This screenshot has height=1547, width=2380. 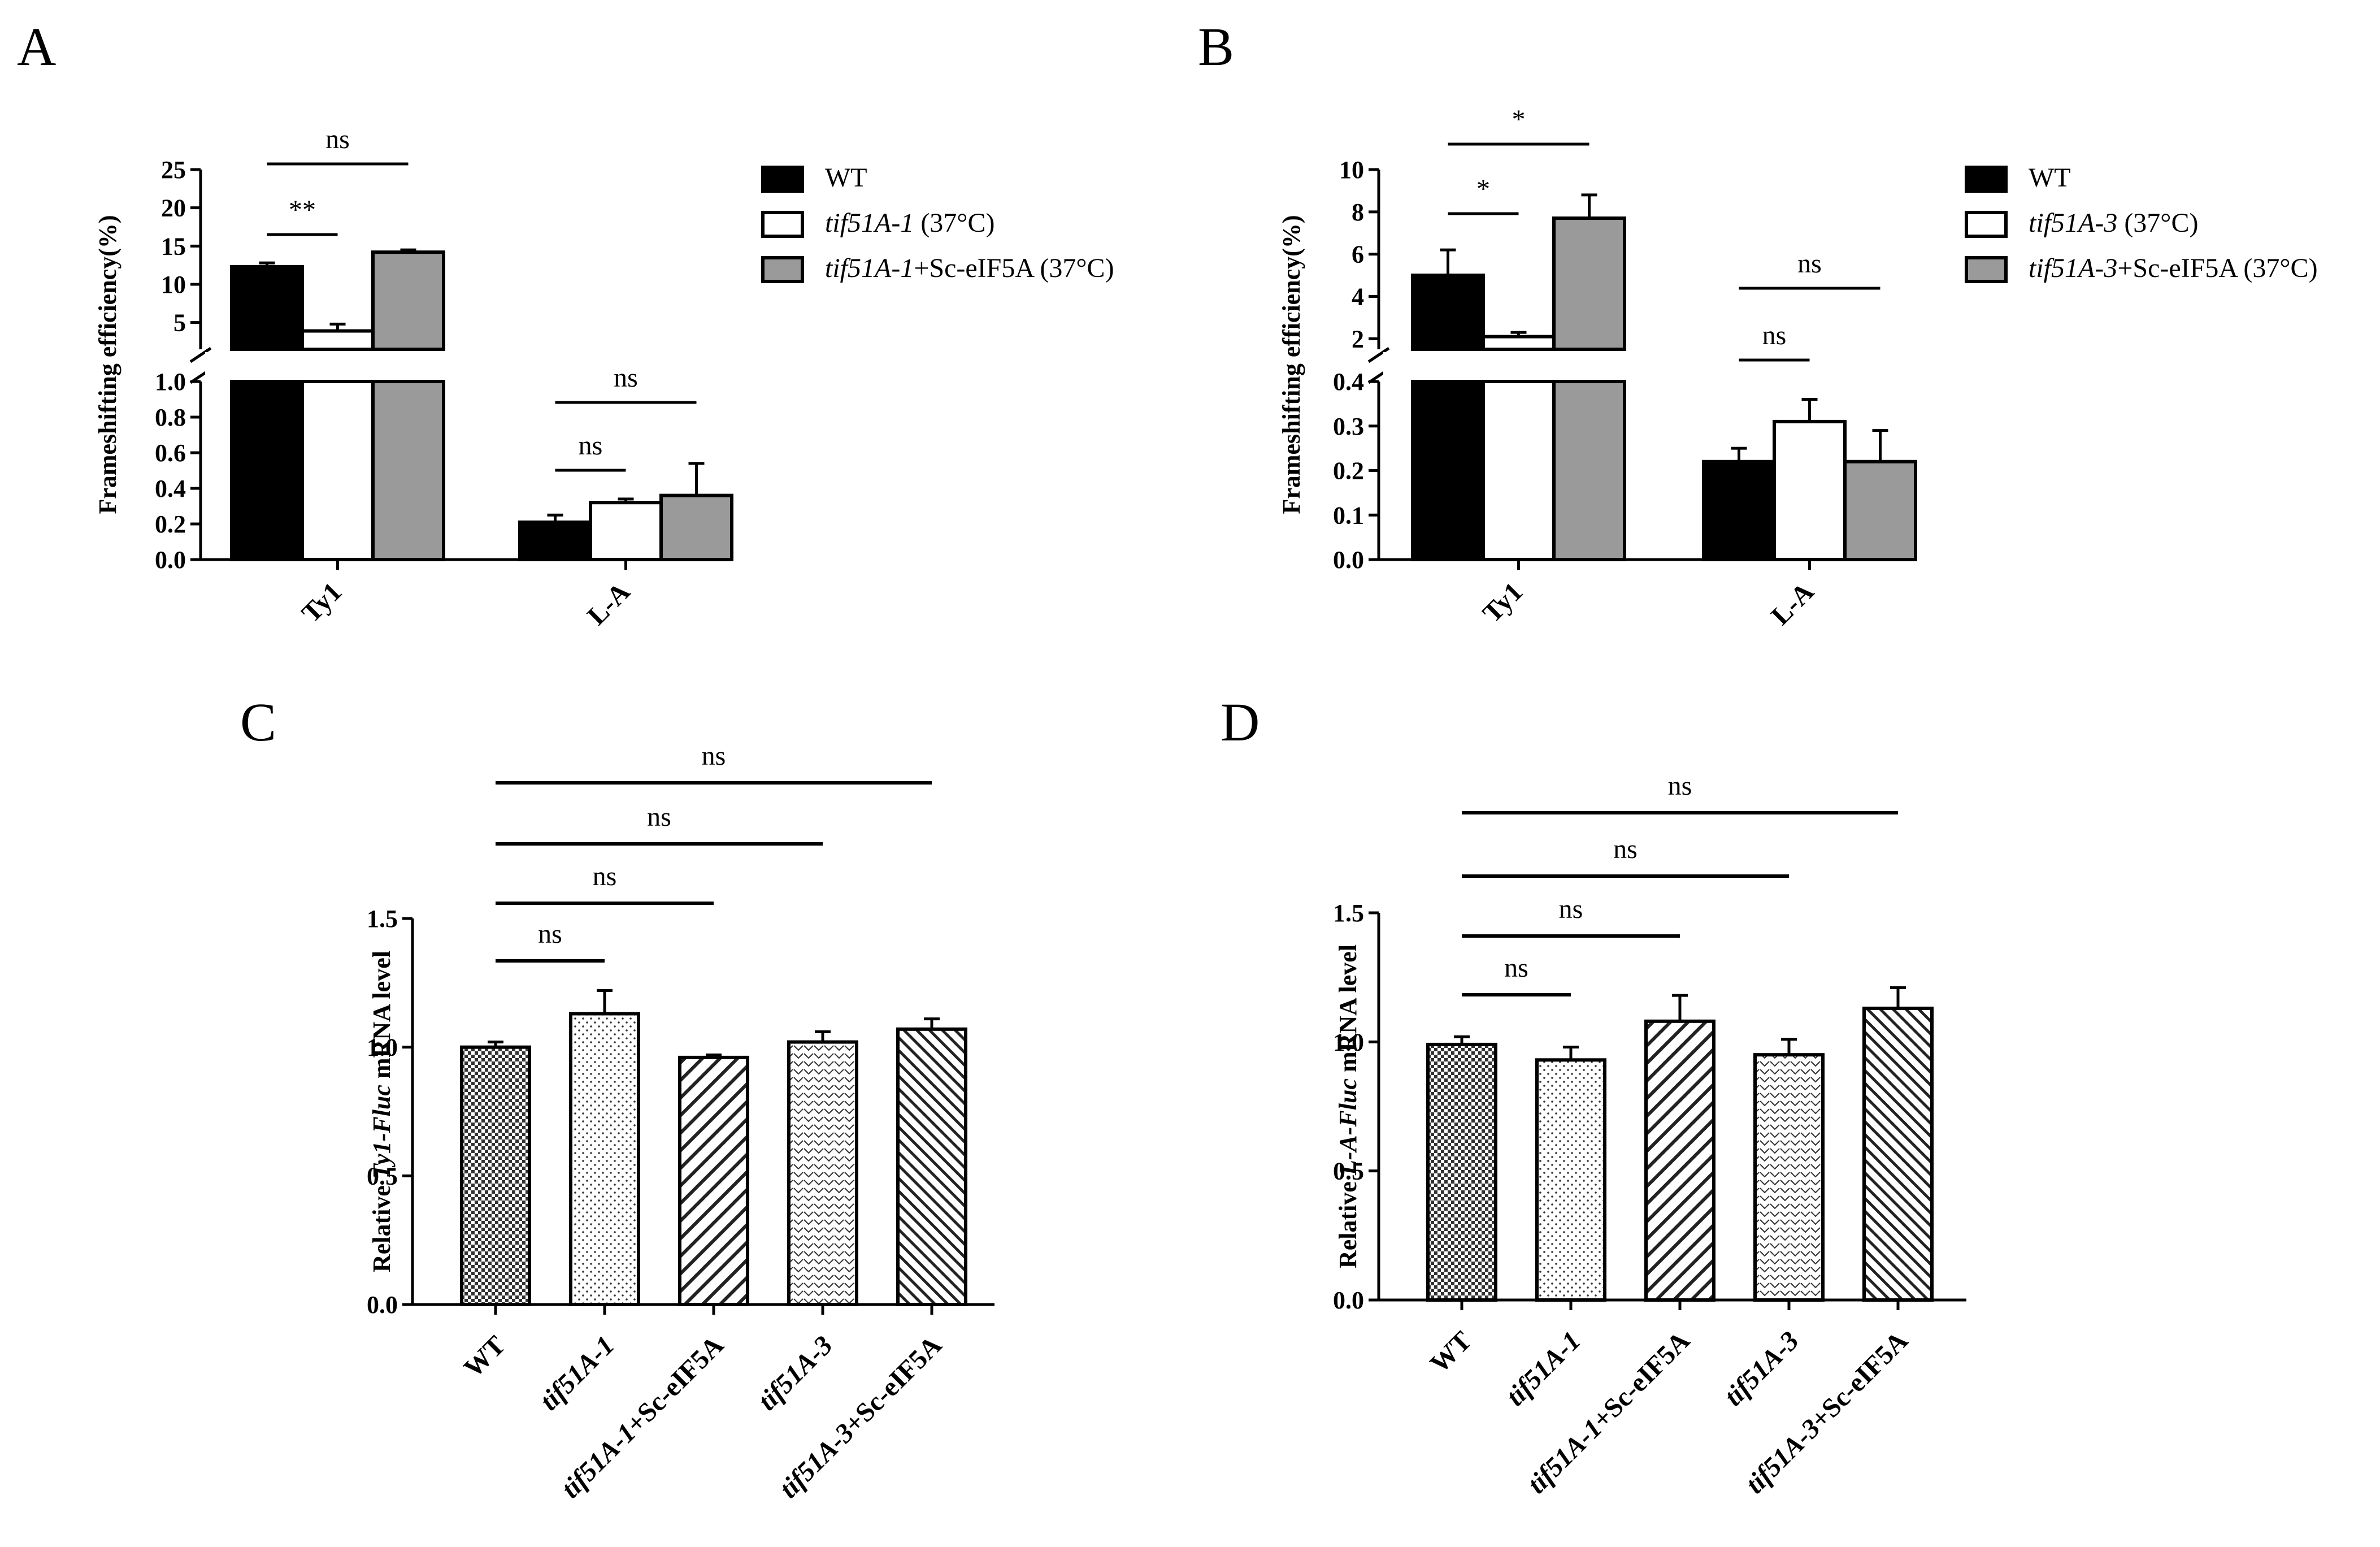 I want to click on y-tick-label: 0.1, so click(x=1348, y=515).